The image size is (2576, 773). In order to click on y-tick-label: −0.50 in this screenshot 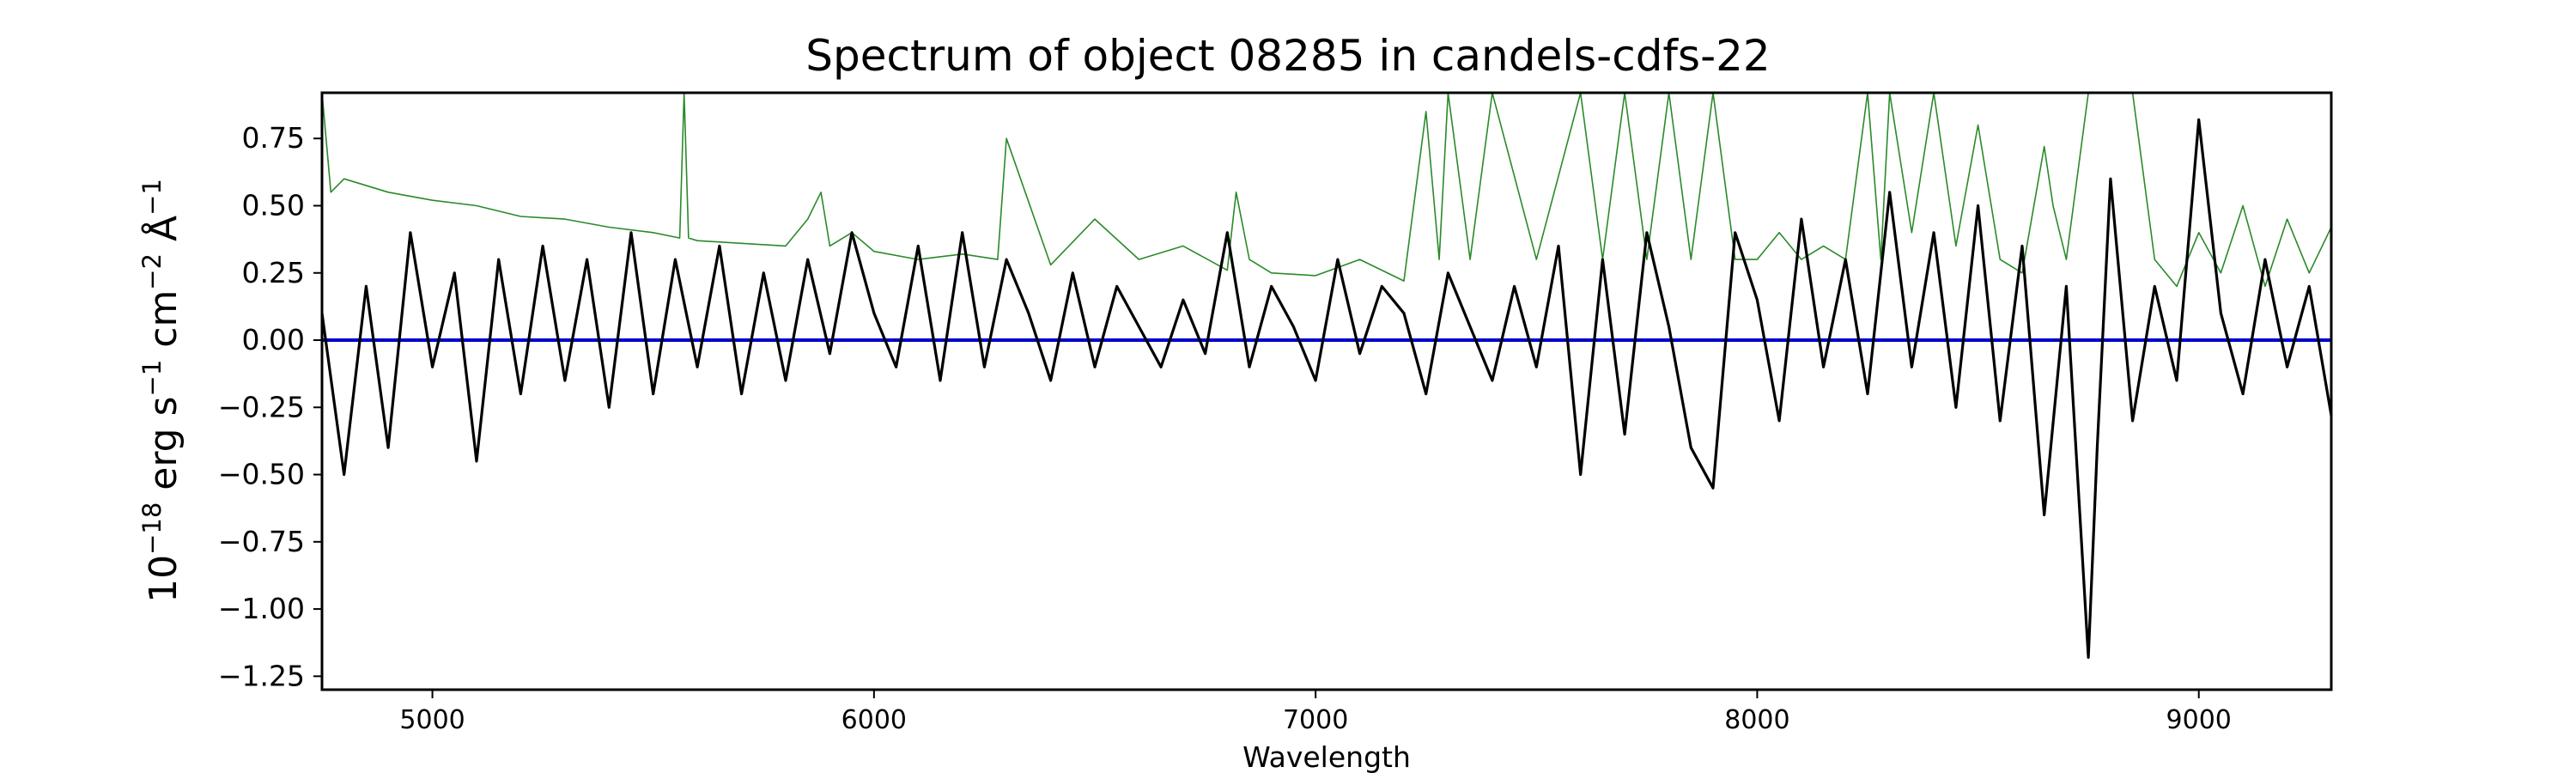, I will do `click(261, 474)`.